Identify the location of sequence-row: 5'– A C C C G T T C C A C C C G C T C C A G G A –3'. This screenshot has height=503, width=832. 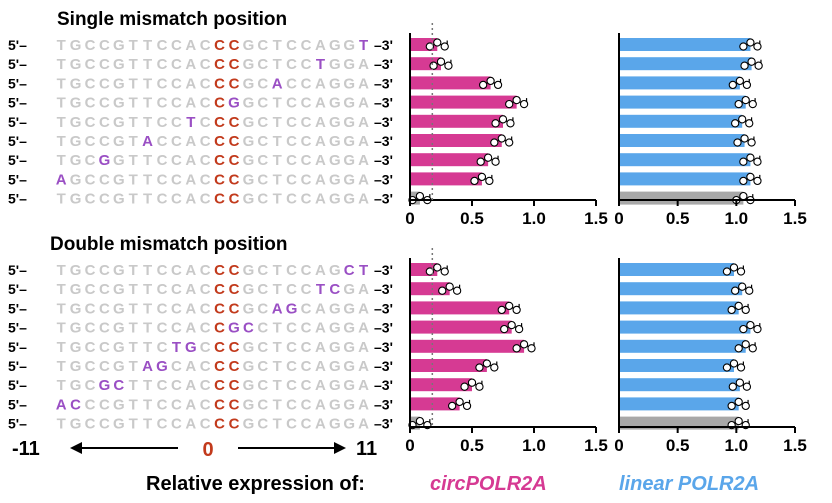
(200, 404).